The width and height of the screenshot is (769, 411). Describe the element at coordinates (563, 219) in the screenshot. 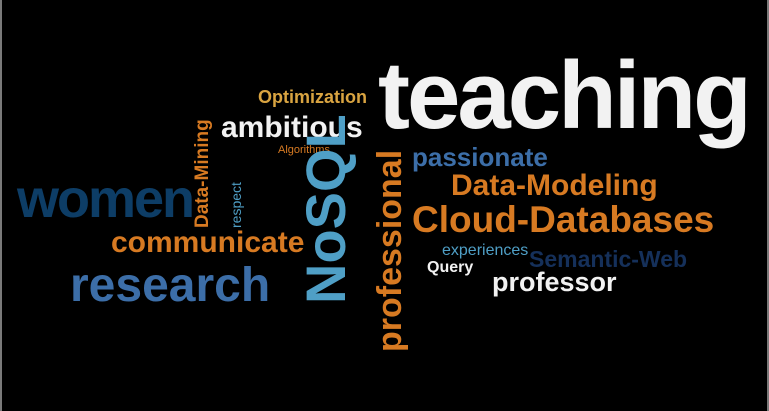

I see `word-cloud-databases: Cloud-Databases` at that location.